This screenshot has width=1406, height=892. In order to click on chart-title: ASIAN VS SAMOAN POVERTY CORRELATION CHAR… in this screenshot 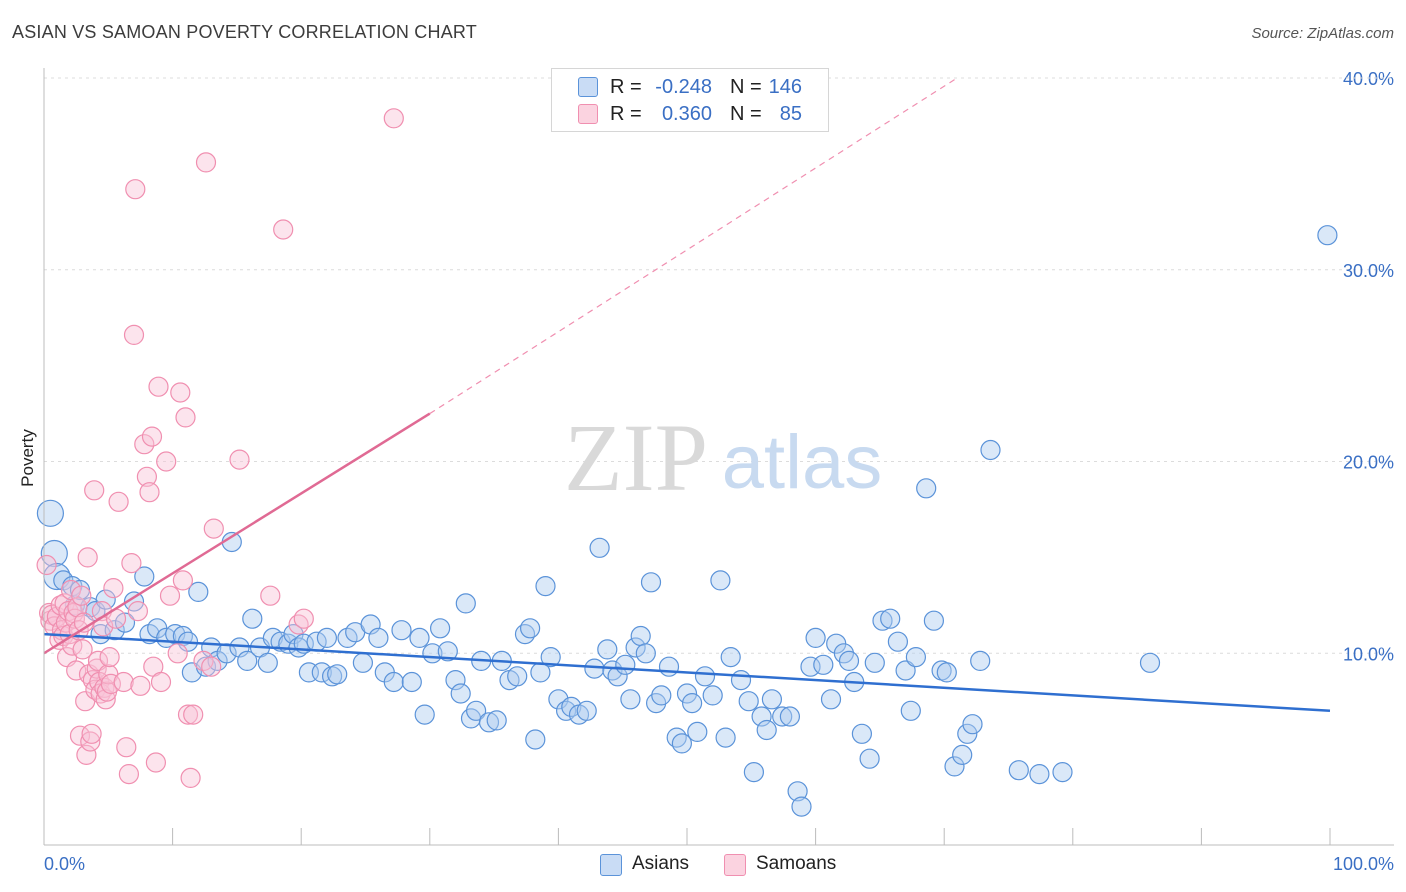, I will do `click(244, 32)`.